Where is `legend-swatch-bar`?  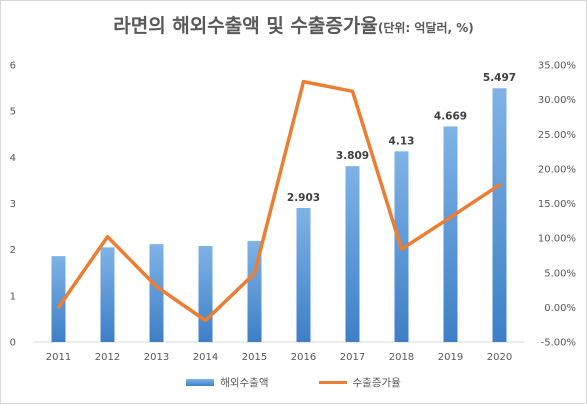 legend-swatch-bar is located at coordinates (200, 382).